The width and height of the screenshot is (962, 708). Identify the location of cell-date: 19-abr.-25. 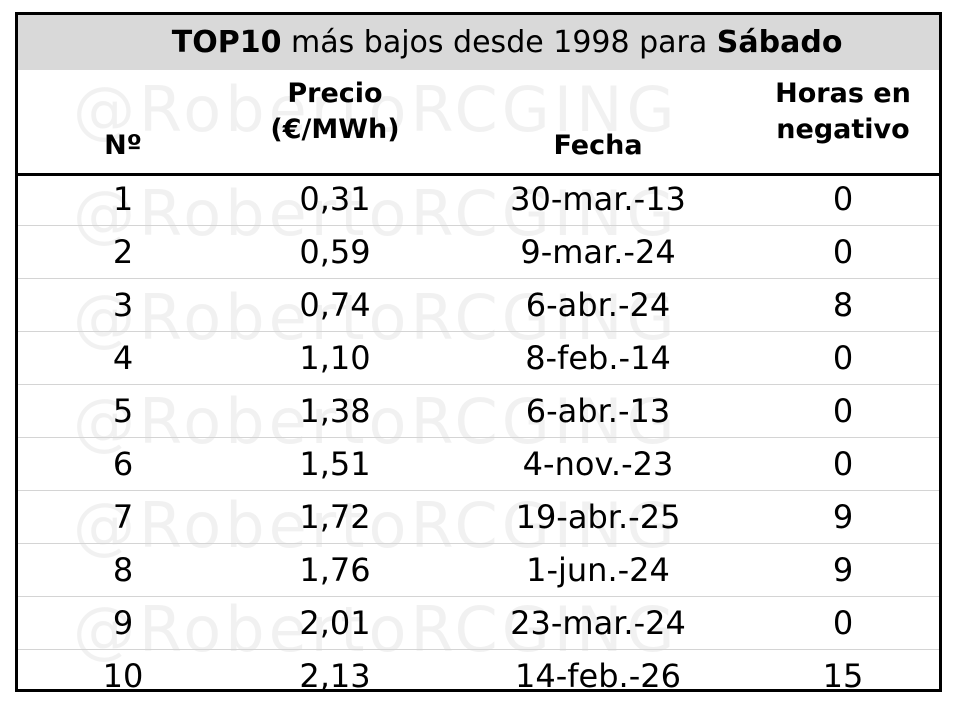
(598, 517).